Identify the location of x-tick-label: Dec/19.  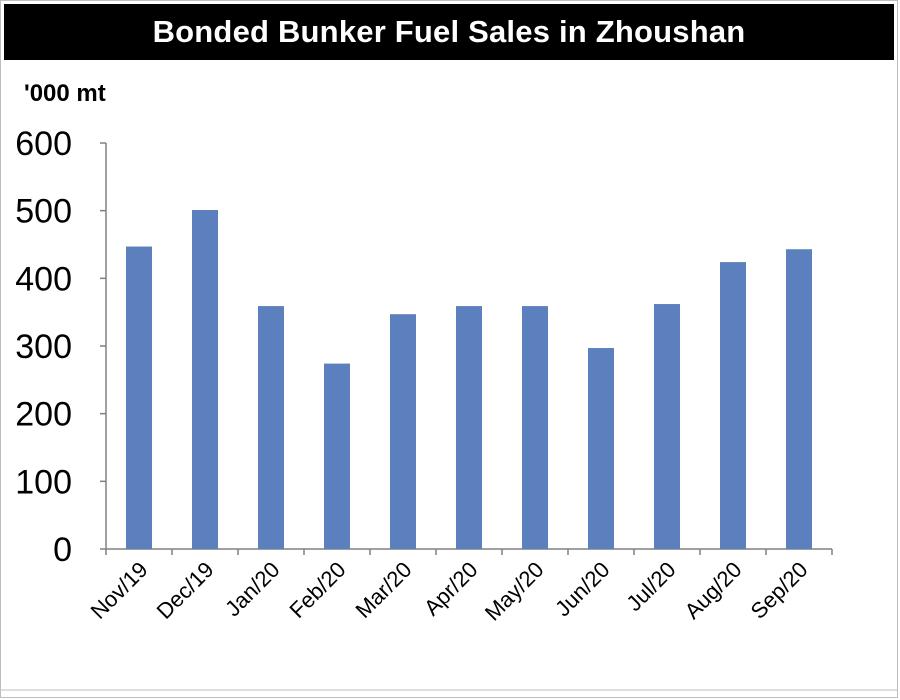
(185, 590).